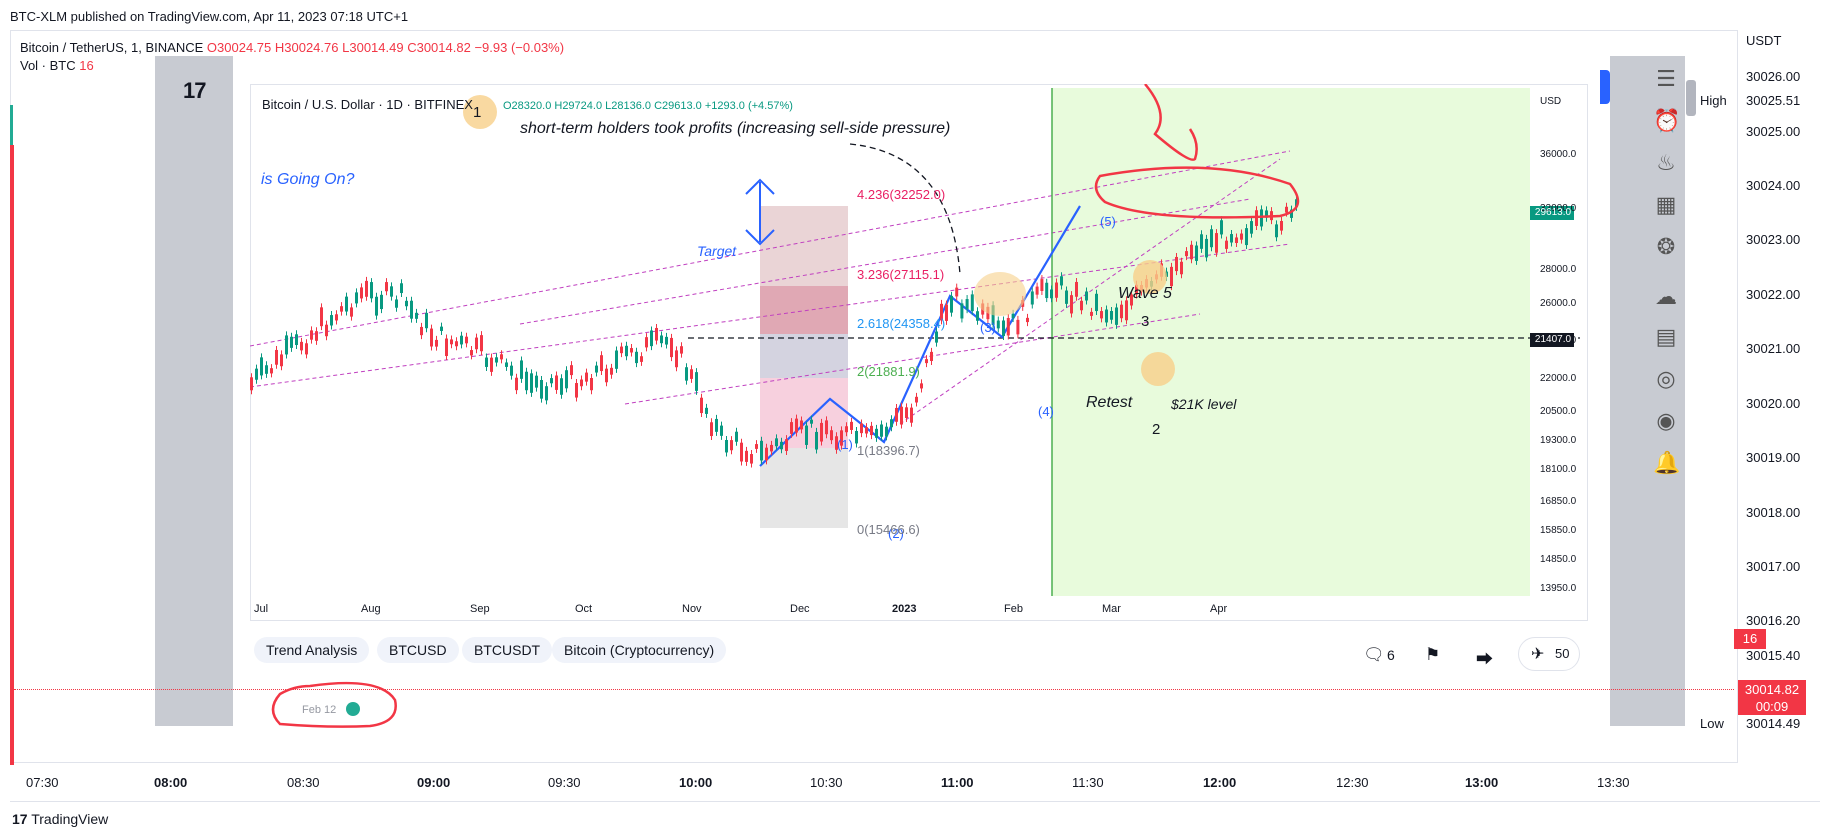  Describe the element at coordinates (1204, 404) in the screenshot. I see `level-21k-label: $21K level` at that location.